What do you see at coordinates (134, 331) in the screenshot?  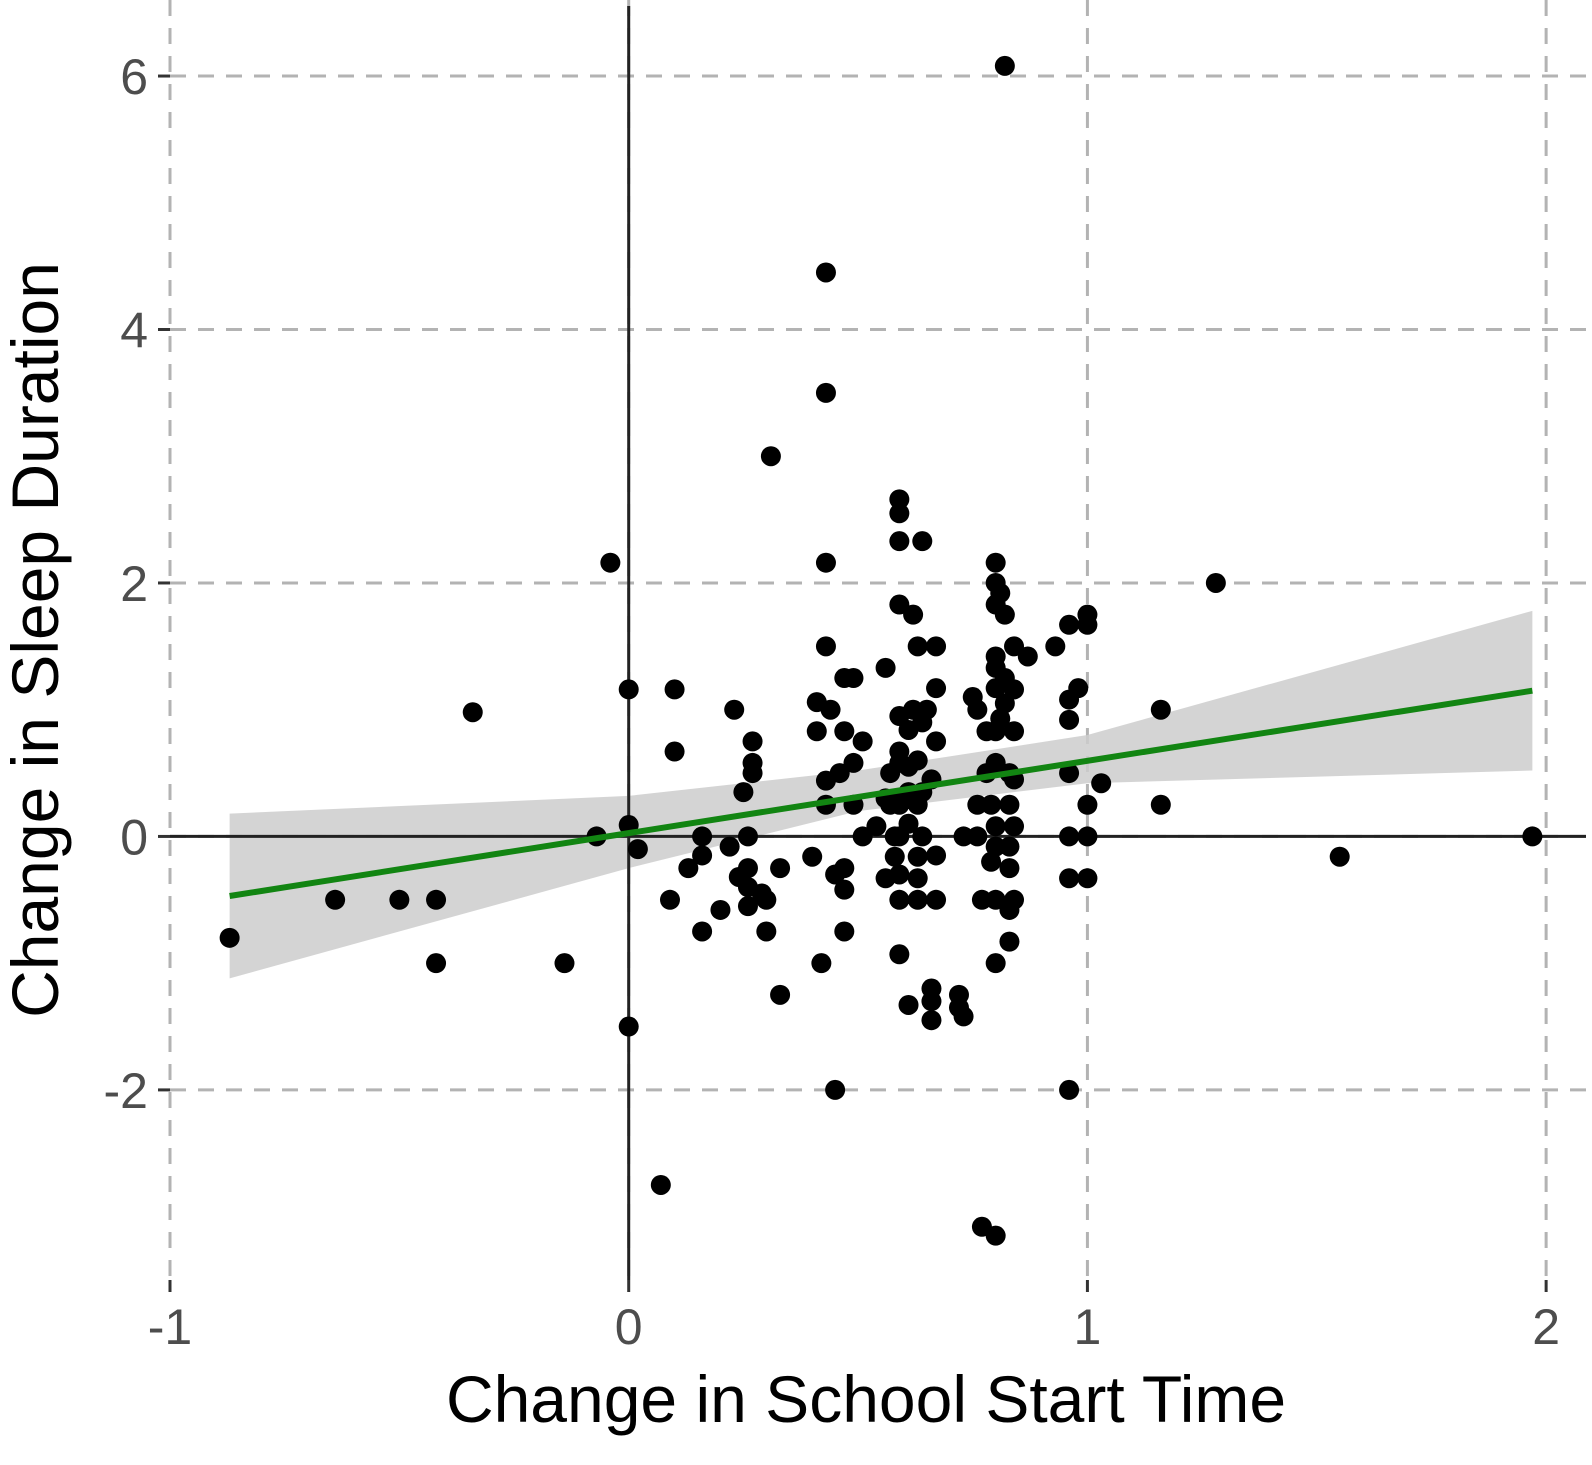 I see `y-tick-label-3: 4` at bounding box center [134, 331].